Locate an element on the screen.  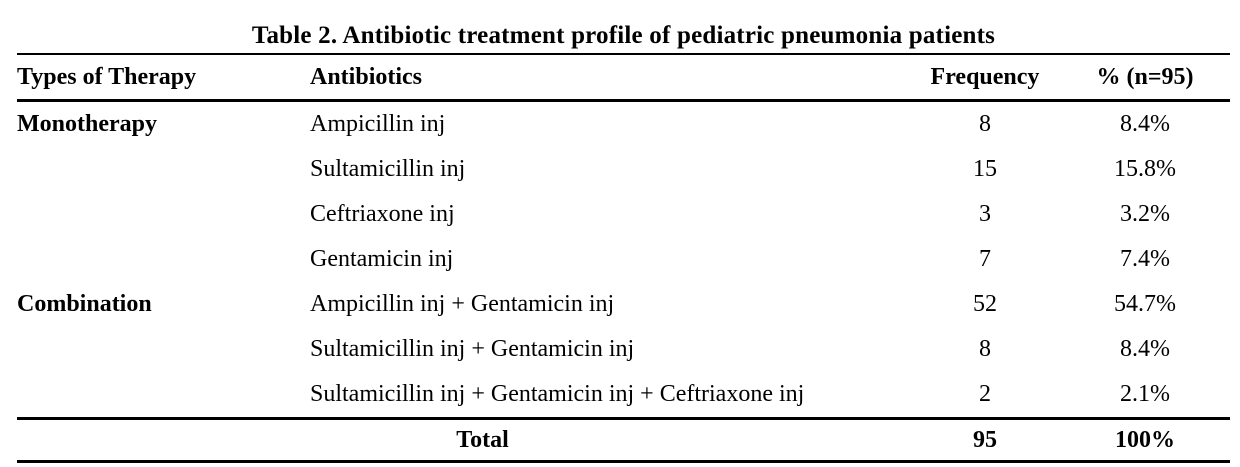
table-row: Ceftriaxone inj 3 3.2% is located at coordinates (623, 214).